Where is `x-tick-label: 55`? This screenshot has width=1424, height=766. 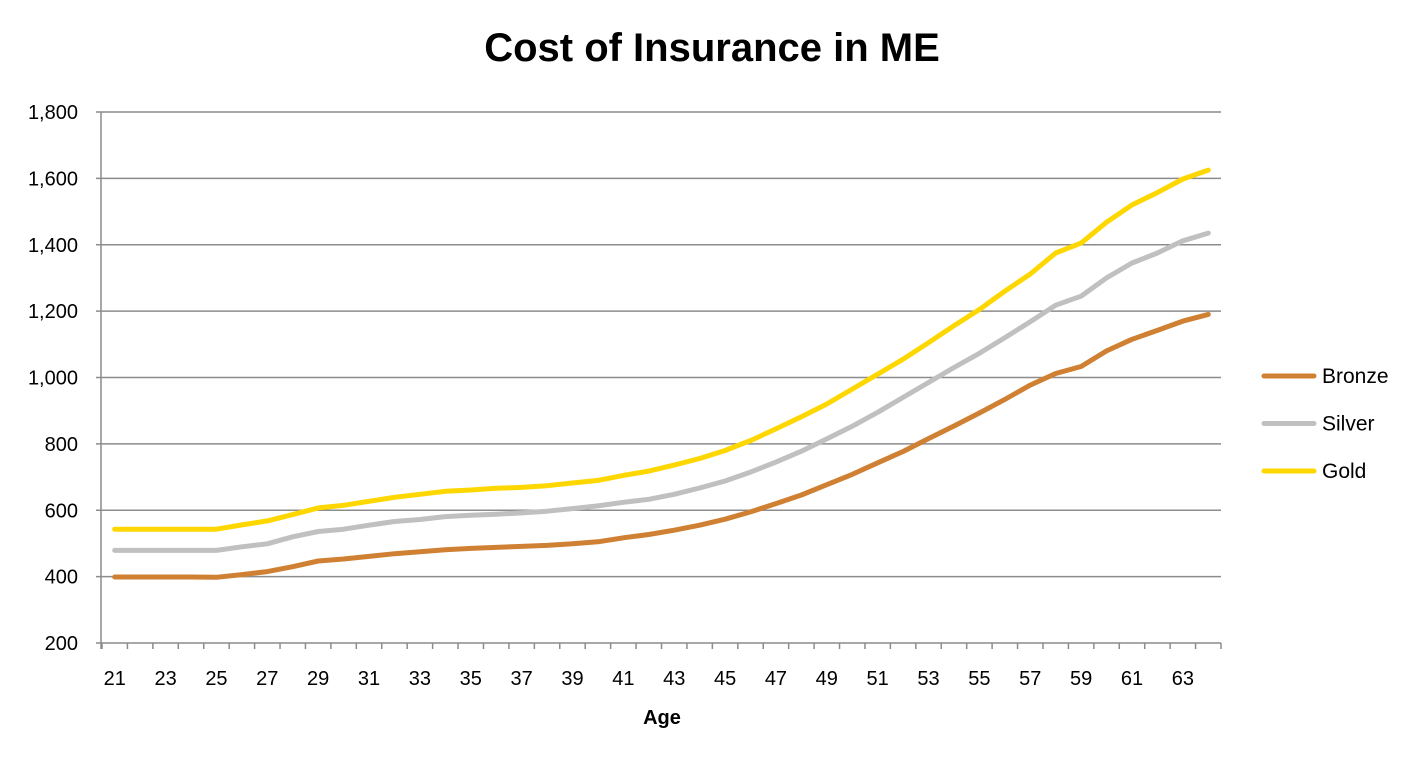 x-tick-label: 55 is located at coordinates (979, 679).